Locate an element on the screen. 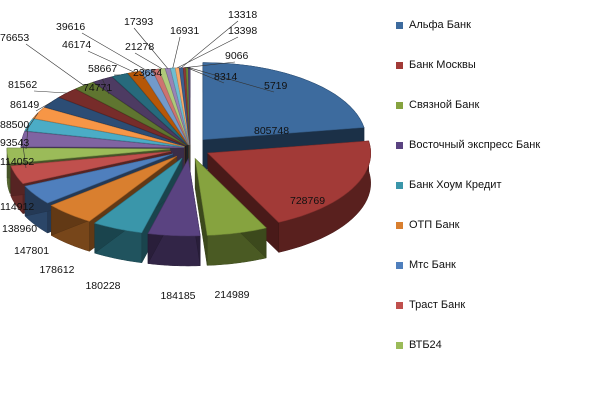 The width and height of the screenshot is (609, 402). data-label-16: 58667 is located at coordinates (102, 69).